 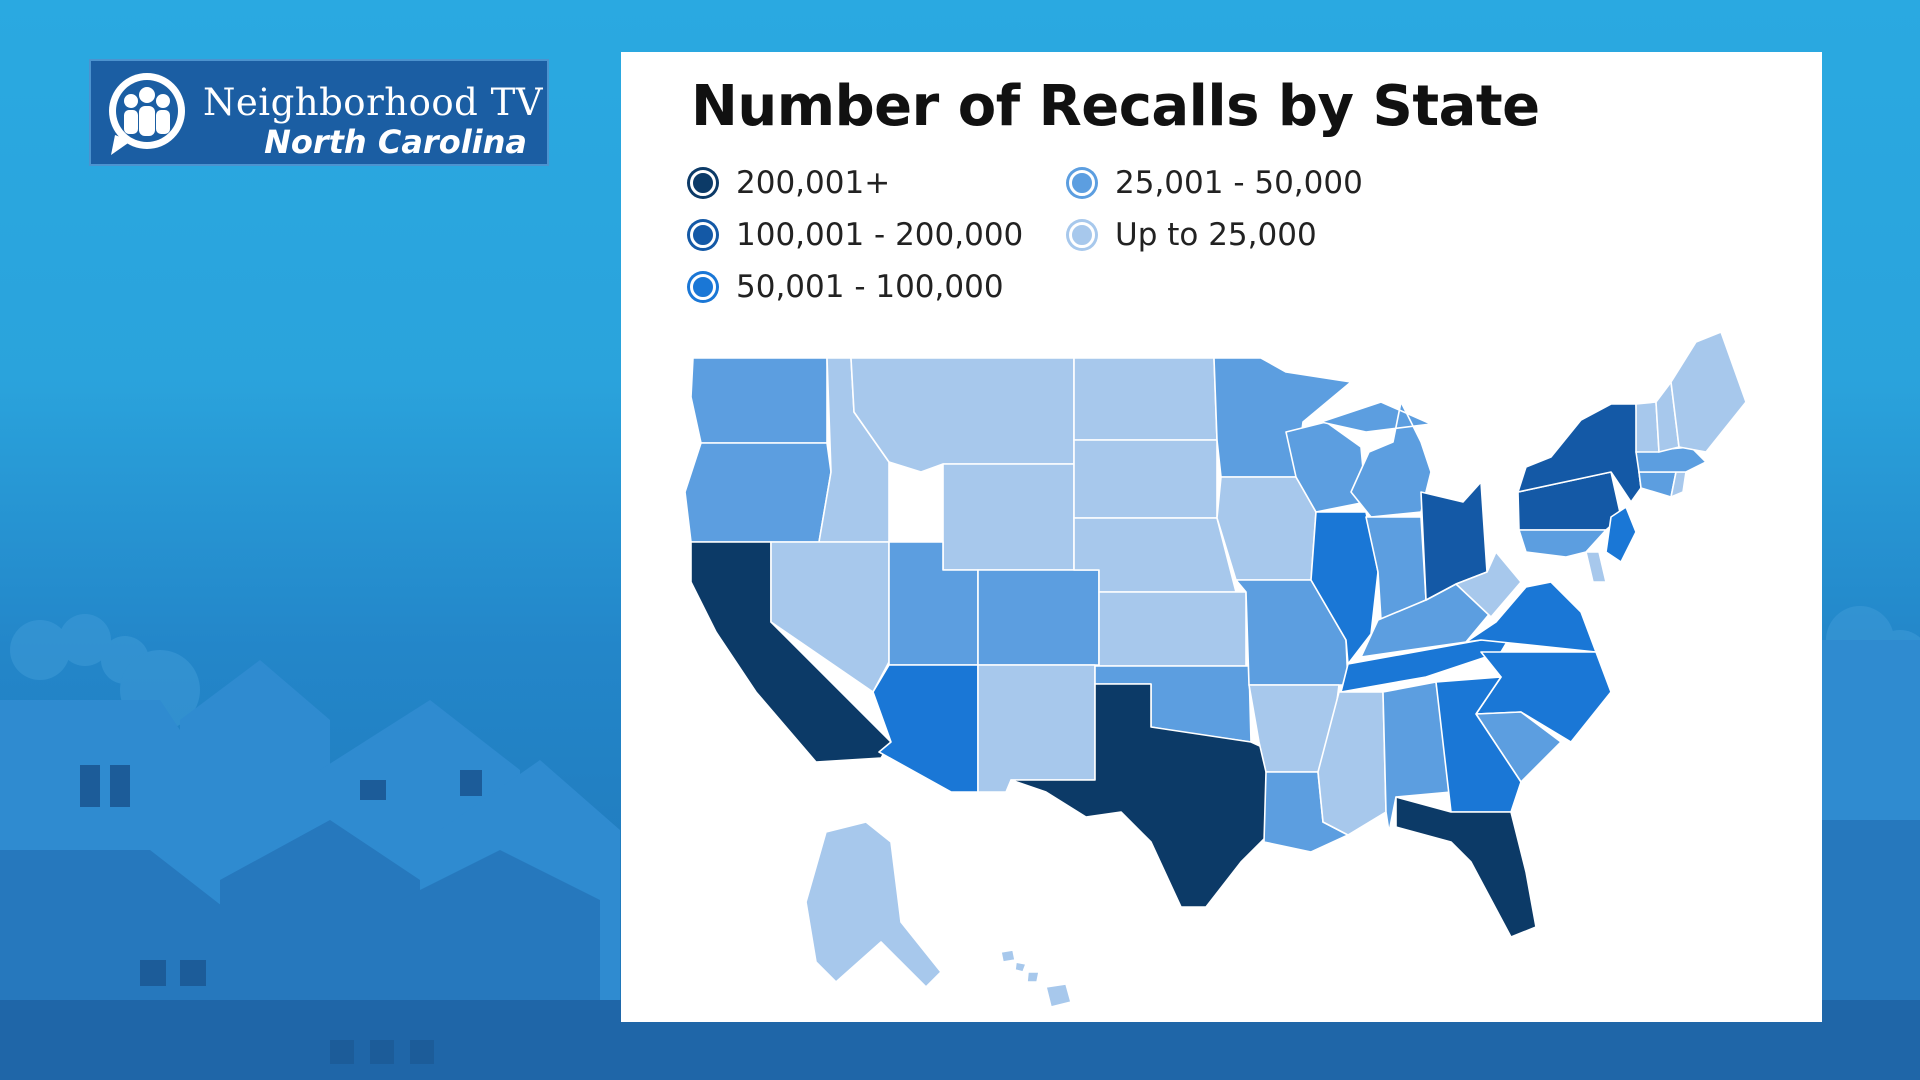 What do you see at coordinates (813, 183) in the screenshot?
I see `legend-label: 200,001+` at bounding box center [813, 183].